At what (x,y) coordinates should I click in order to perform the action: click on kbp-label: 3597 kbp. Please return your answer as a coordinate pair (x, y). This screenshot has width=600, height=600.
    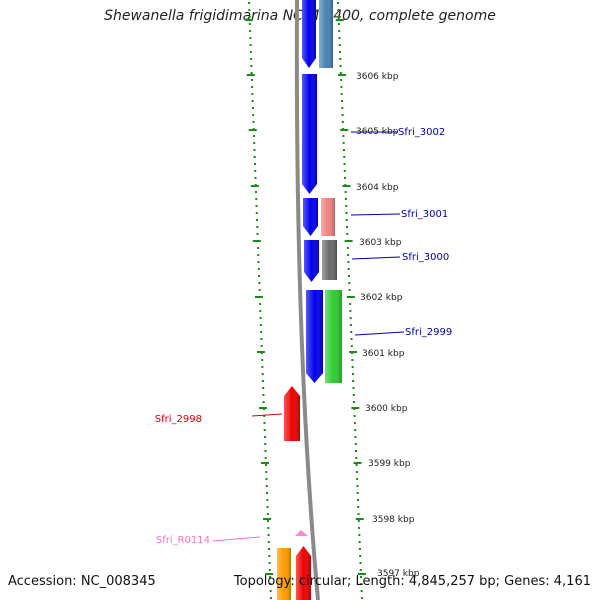
    Looking at the image, I should click on (398, 574).